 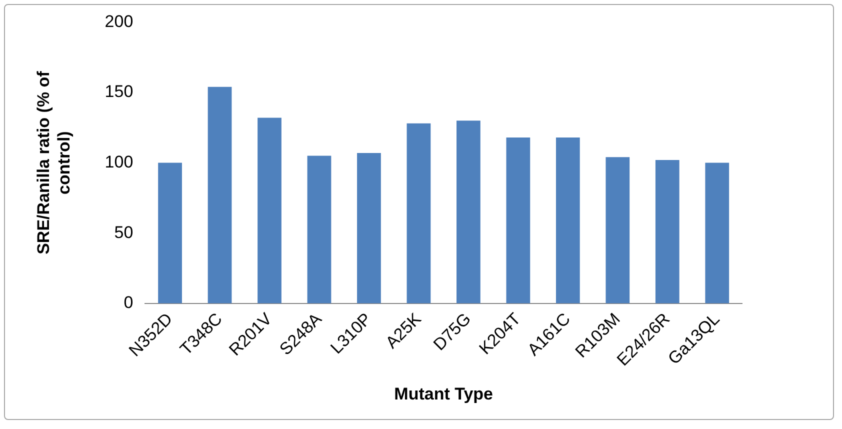 I want to click on y-tick-label: 200, so click(x=119, y=21).